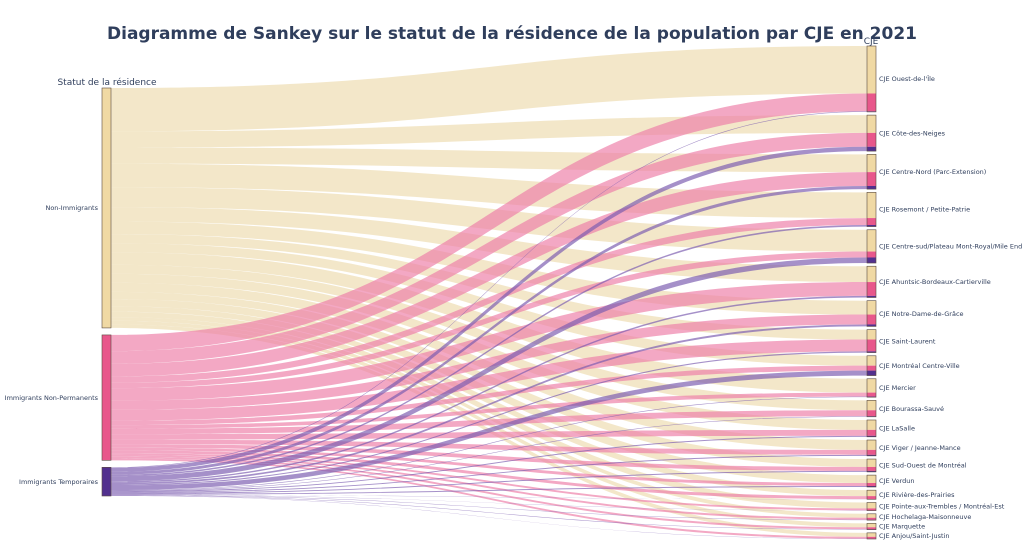  What do you see at coordinates (489, 422) in the screenshot?
I see `link-immigrants-non-permanents-to-cje-bourassa-sauve` at bounding box center [489, 422].